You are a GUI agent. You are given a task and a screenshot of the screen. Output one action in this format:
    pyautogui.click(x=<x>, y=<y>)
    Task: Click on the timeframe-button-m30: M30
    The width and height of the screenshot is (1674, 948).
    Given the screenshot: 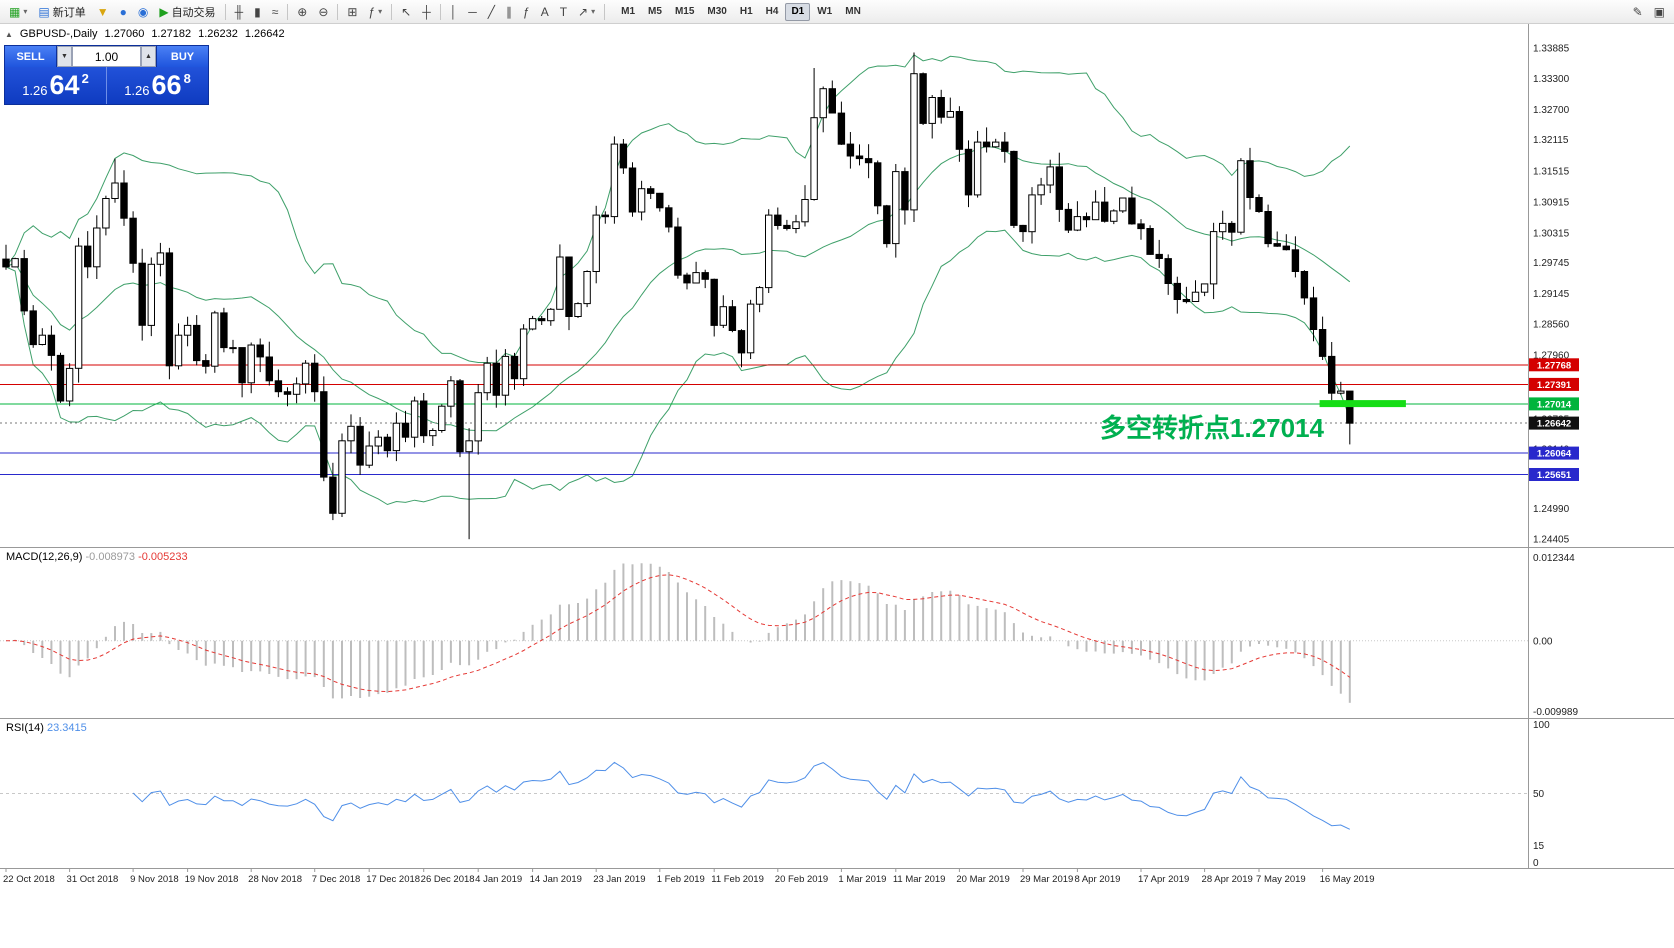 What is the action you would take?
    pyautogui.click(x=716, y=12)
    